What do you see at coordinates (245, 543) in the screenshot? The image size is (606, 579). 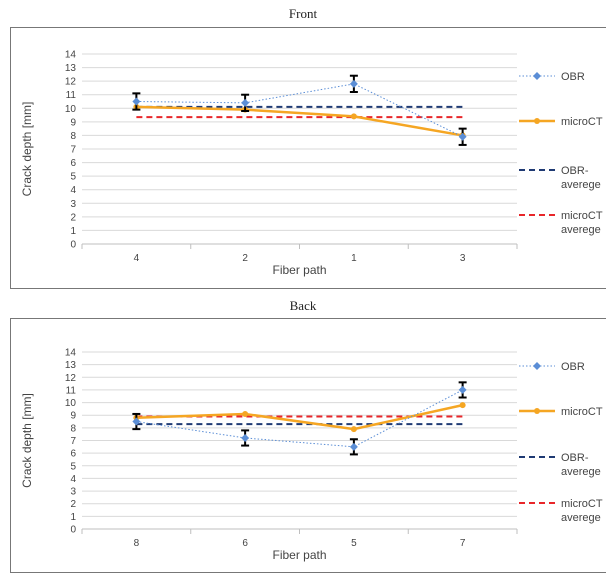 I see `x-tick-label: 6` at bounding box center [245, 543].